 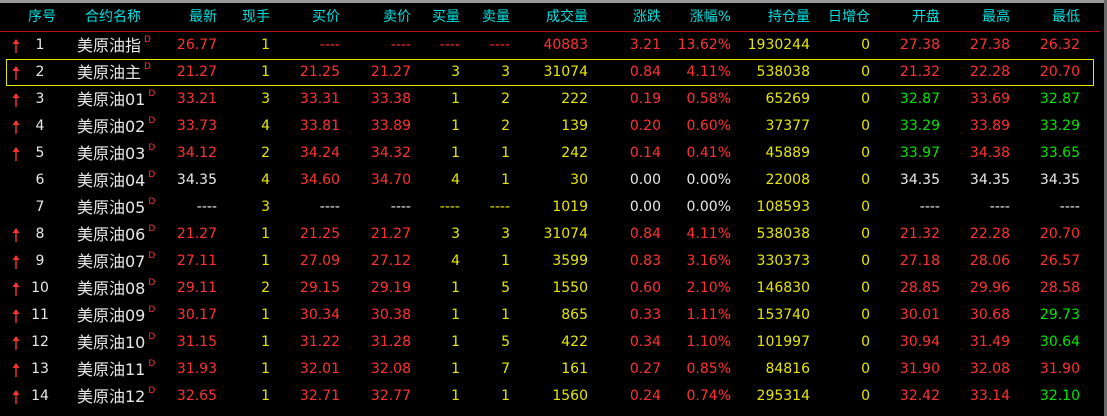 I want to click on cell-seq: 12, so click(x=40, y=342).